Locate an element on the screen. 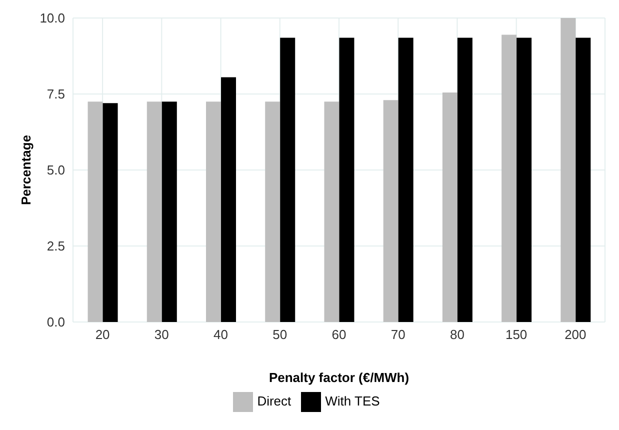 The width and height of the screenshot is (619, 430). x-tick-label: 200 is located at coordinates (575, 334).